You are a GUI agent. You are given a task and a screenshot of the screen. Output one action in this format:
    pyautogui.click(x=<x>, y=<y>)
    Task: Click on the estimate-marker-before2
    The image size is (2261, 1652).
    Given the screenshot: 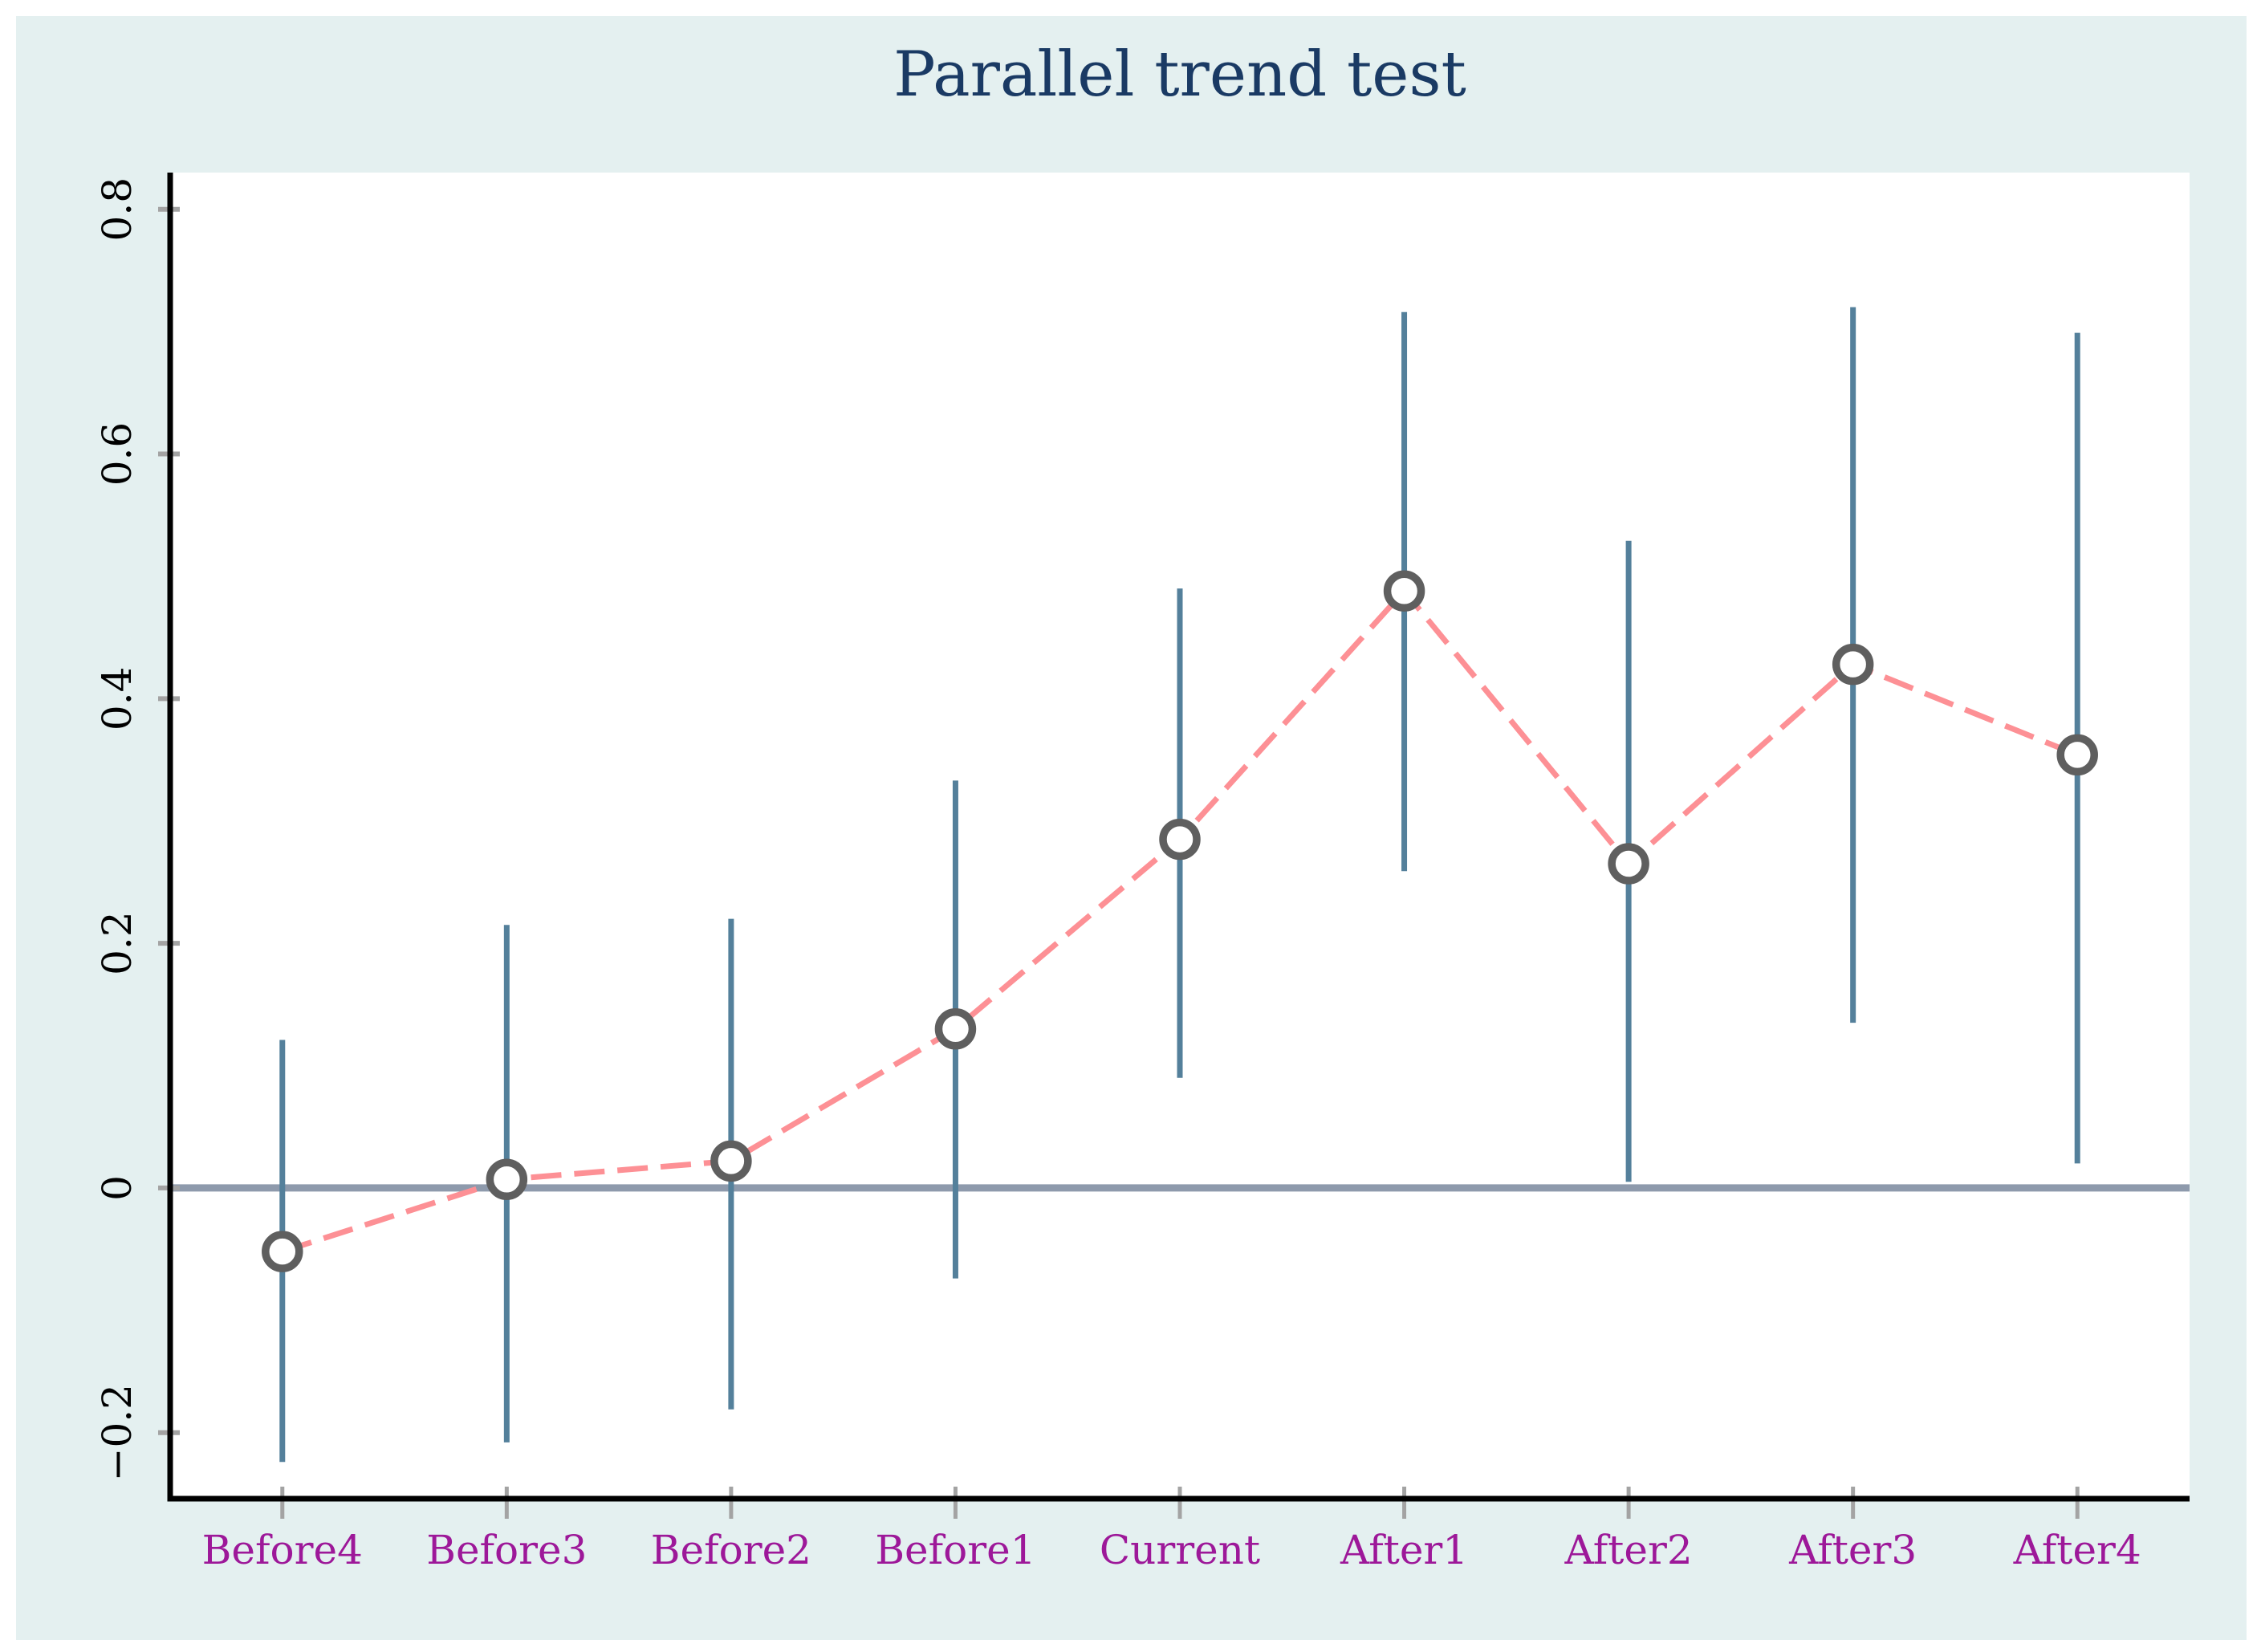 What is the action you would take?
    pyautogui.click(x=731, y=1161)
    